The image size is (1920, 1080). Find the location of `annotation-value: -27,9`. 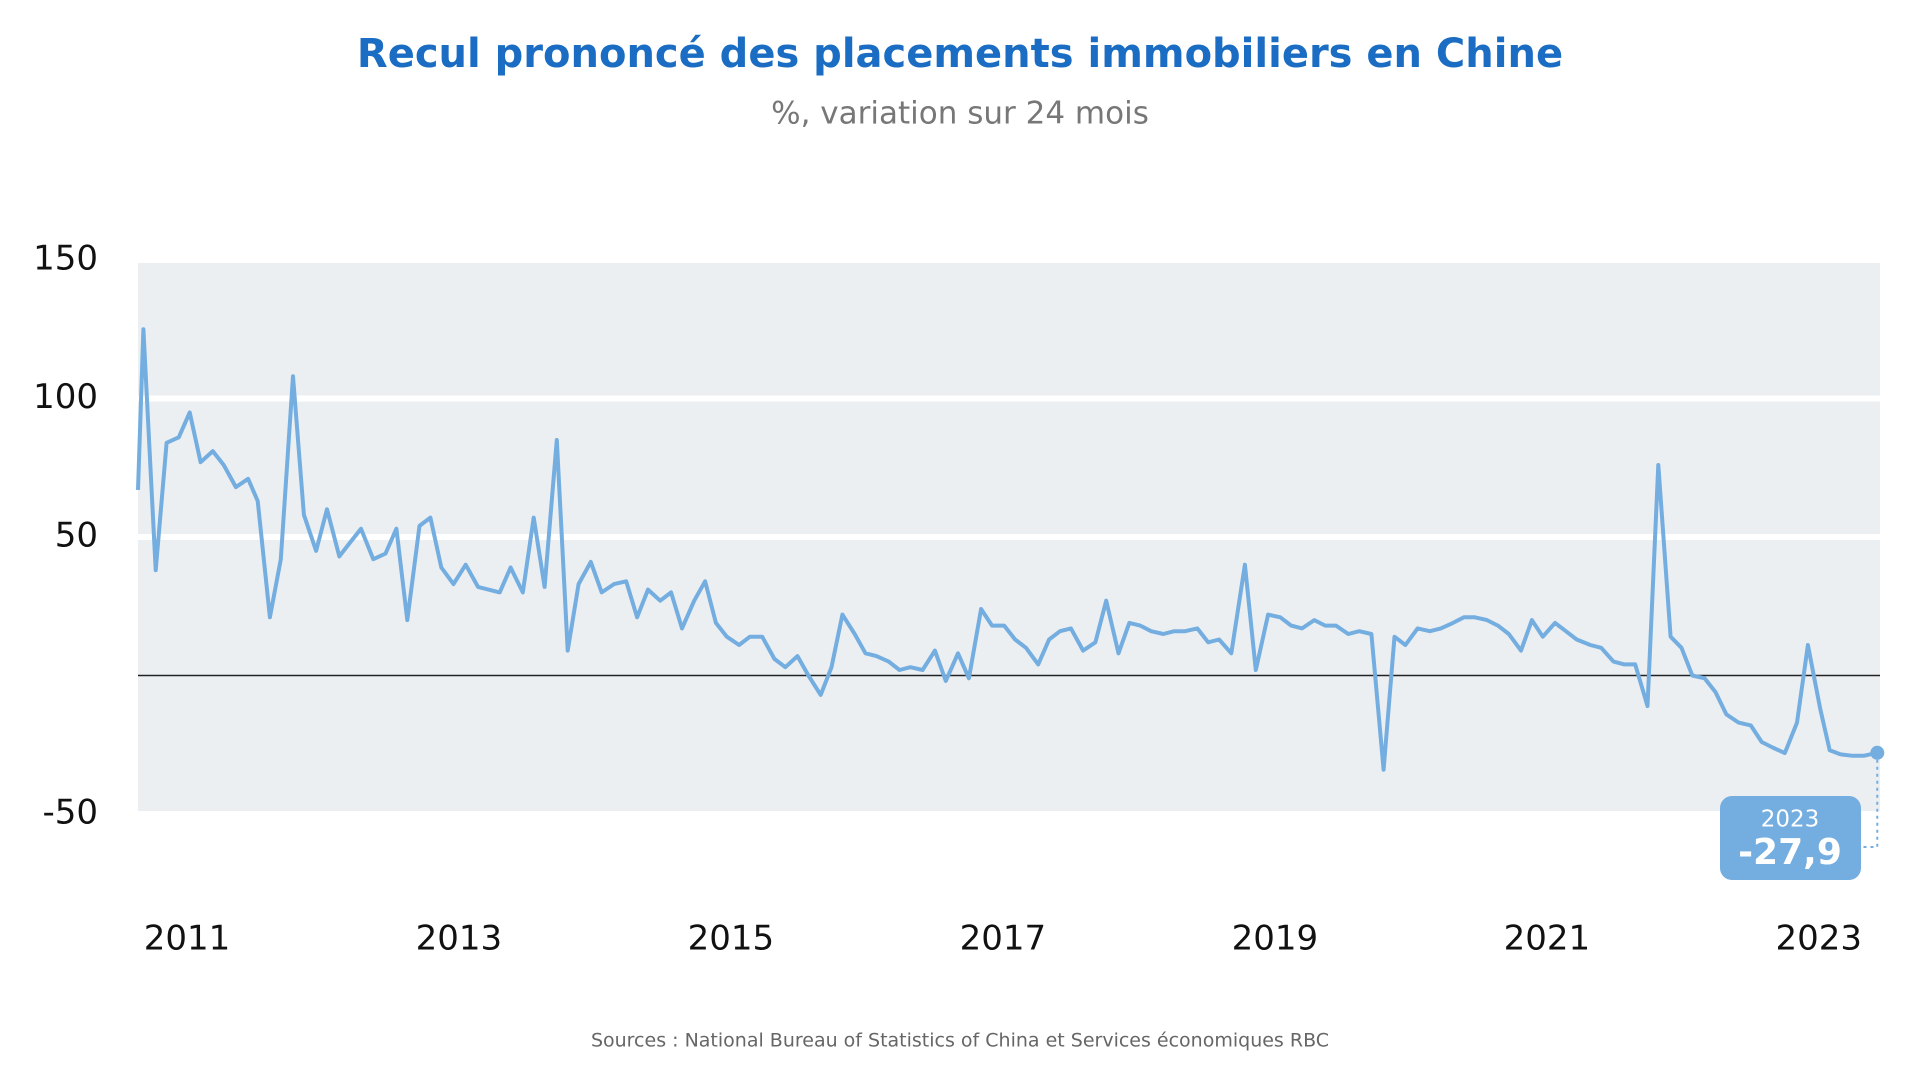

annotation-value: -27,9 is located at coordinates (1790, 852).